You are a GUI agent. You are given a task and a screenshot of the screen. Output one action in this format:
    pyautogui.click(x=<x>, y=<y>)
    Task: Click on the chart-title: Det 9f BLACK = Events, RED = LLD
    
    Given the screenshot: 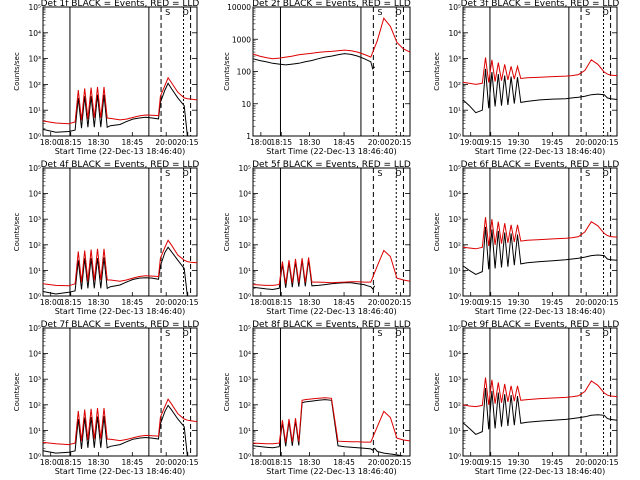 What is the action you would take?
    pyautogui.click(x=540, y=325)
    